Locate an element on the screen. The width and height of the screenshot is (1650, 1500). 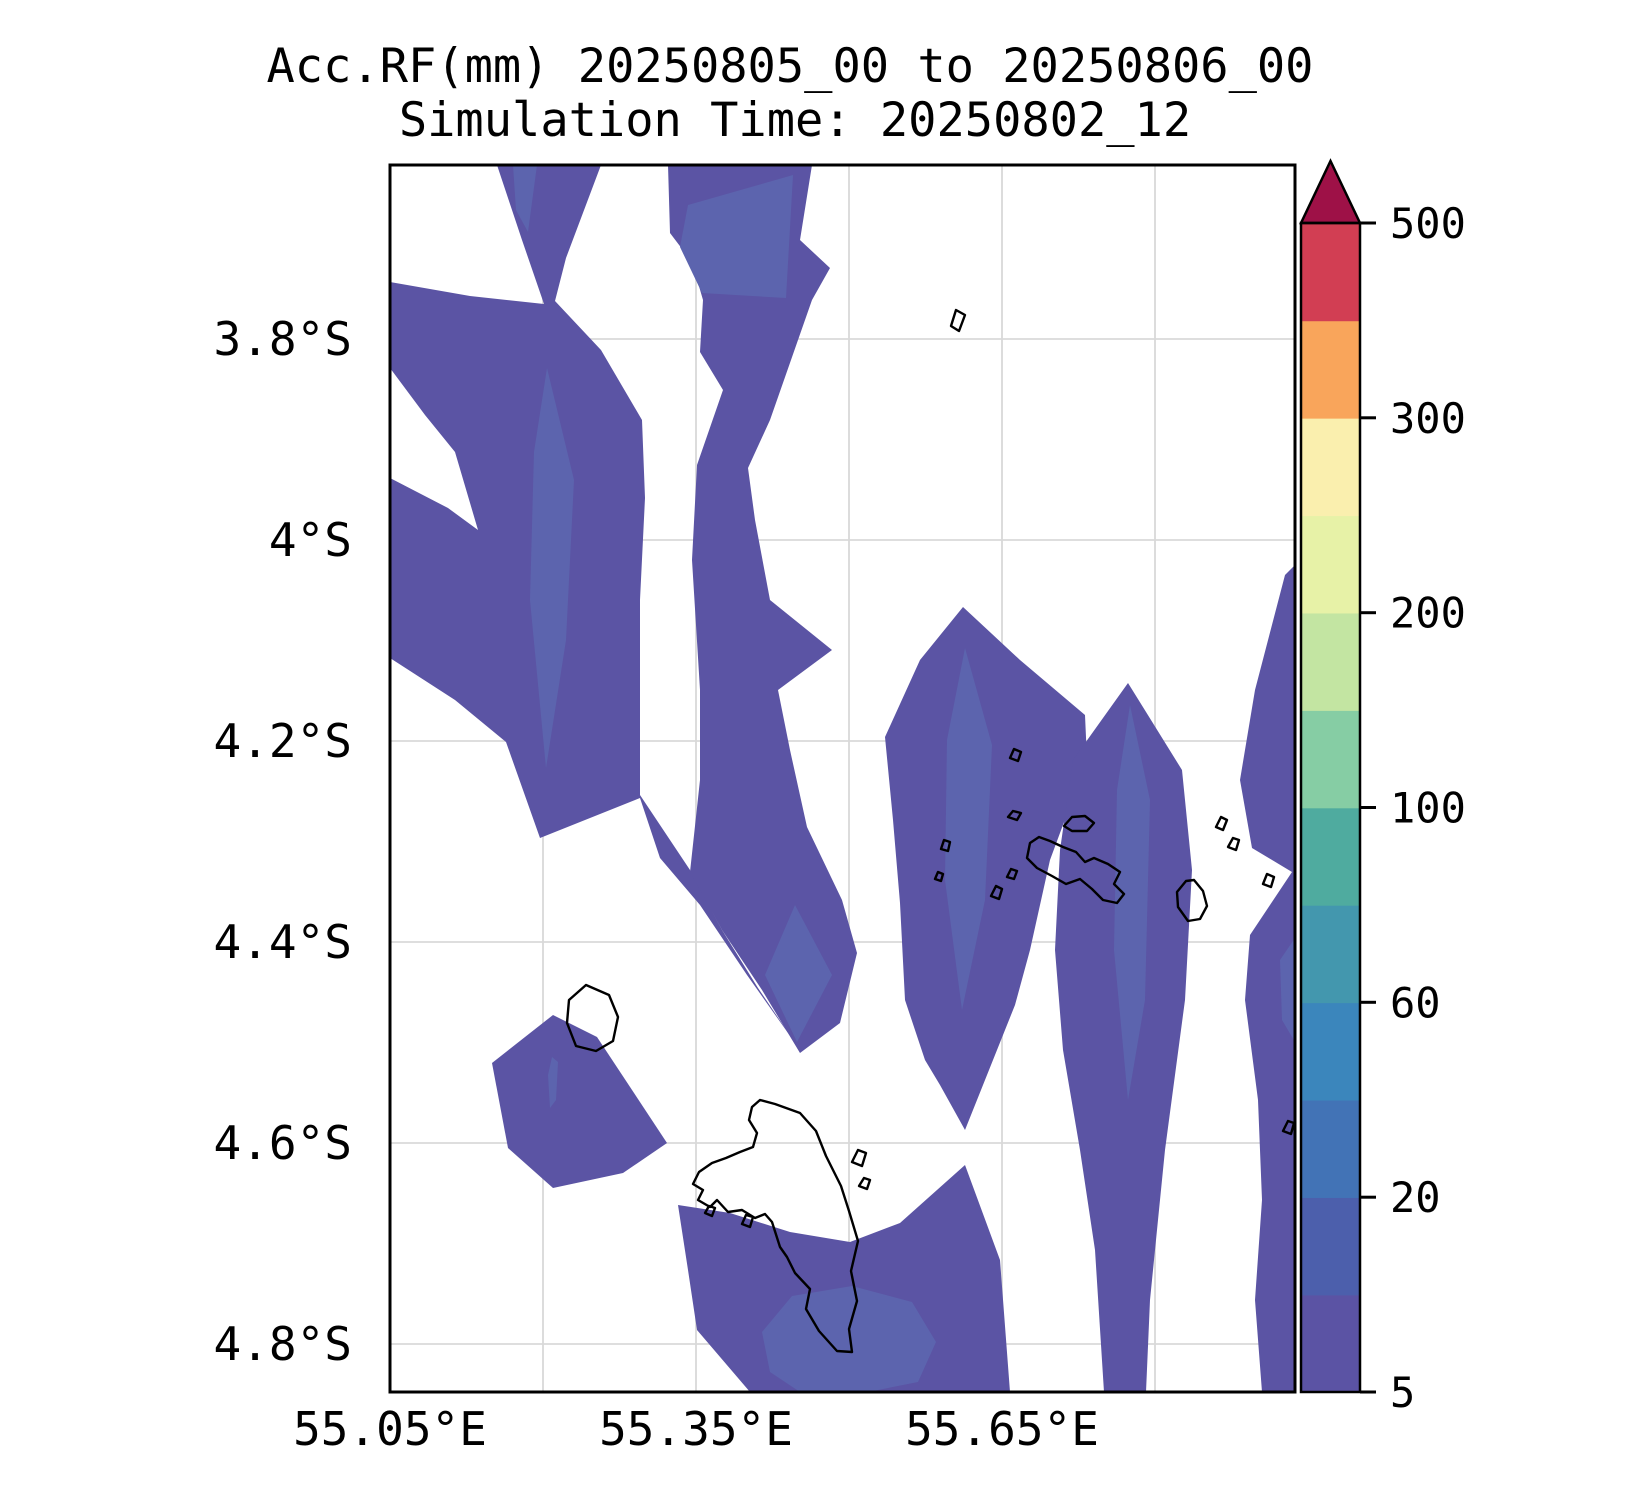
coastline-la-digue is located at coordinates (1192, 900).